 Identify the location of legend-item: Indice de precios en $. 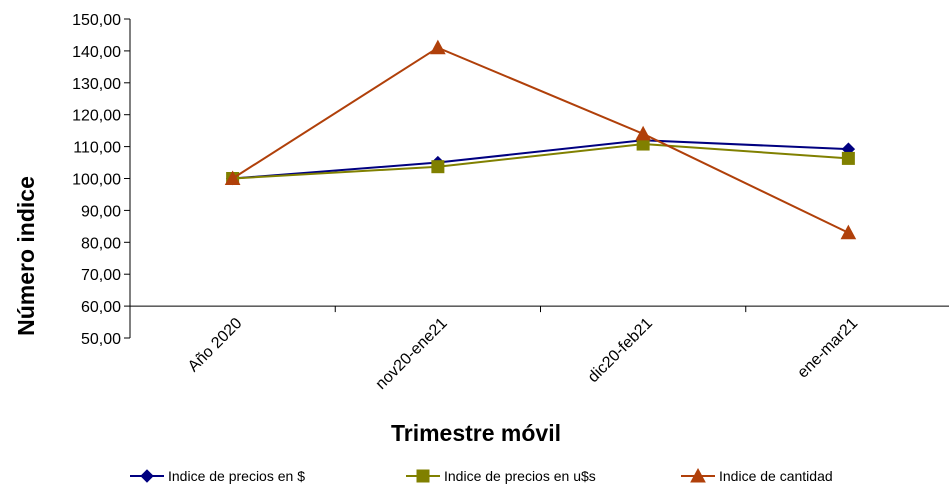
(217, 476).